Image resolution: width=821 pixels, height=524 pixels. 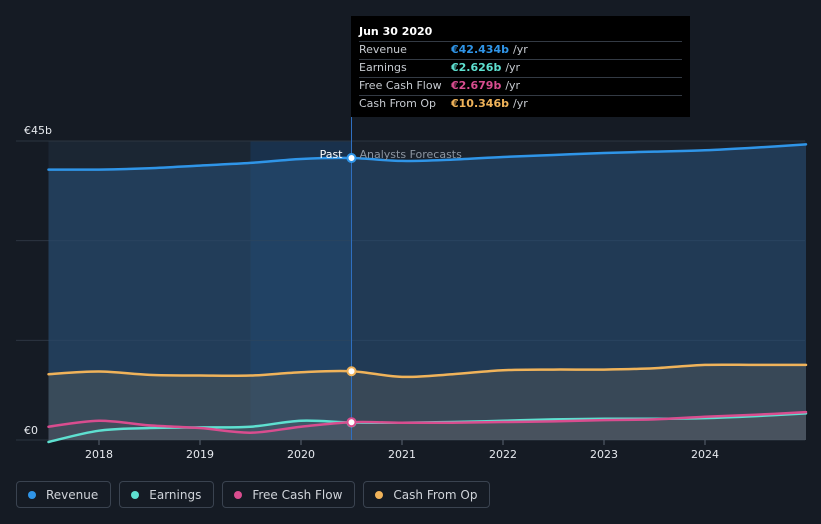 What do you see at coordinates (383, 49) in the screenshot?
I see `tooltip-row-label: Revenue` at bounding box center [383, 49].